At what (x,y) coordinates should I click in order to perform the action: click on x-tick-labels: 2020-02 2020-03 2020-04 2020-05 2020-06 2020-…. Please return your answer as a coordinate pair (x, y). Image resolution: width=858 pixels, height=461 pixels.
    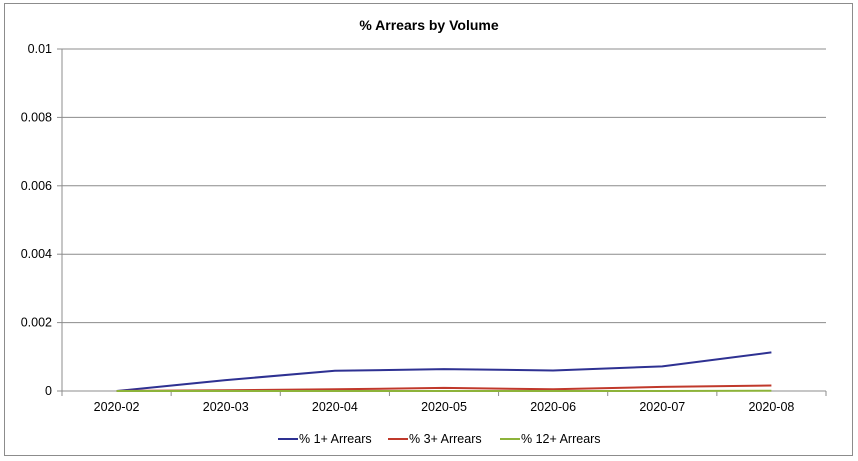
    Looking at the image, I should click on (444, 407).